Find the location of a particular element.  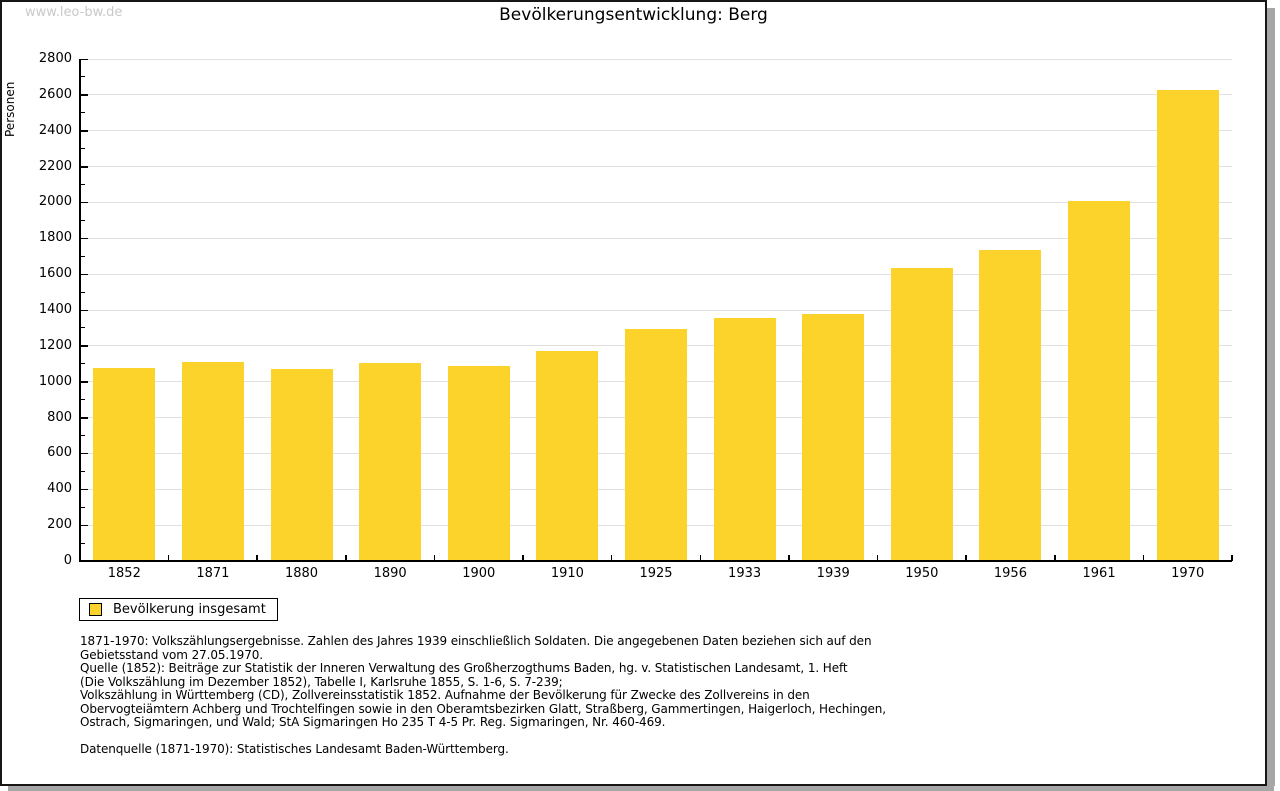

y-tick-label: 0 is located at coordinates (67, 560).